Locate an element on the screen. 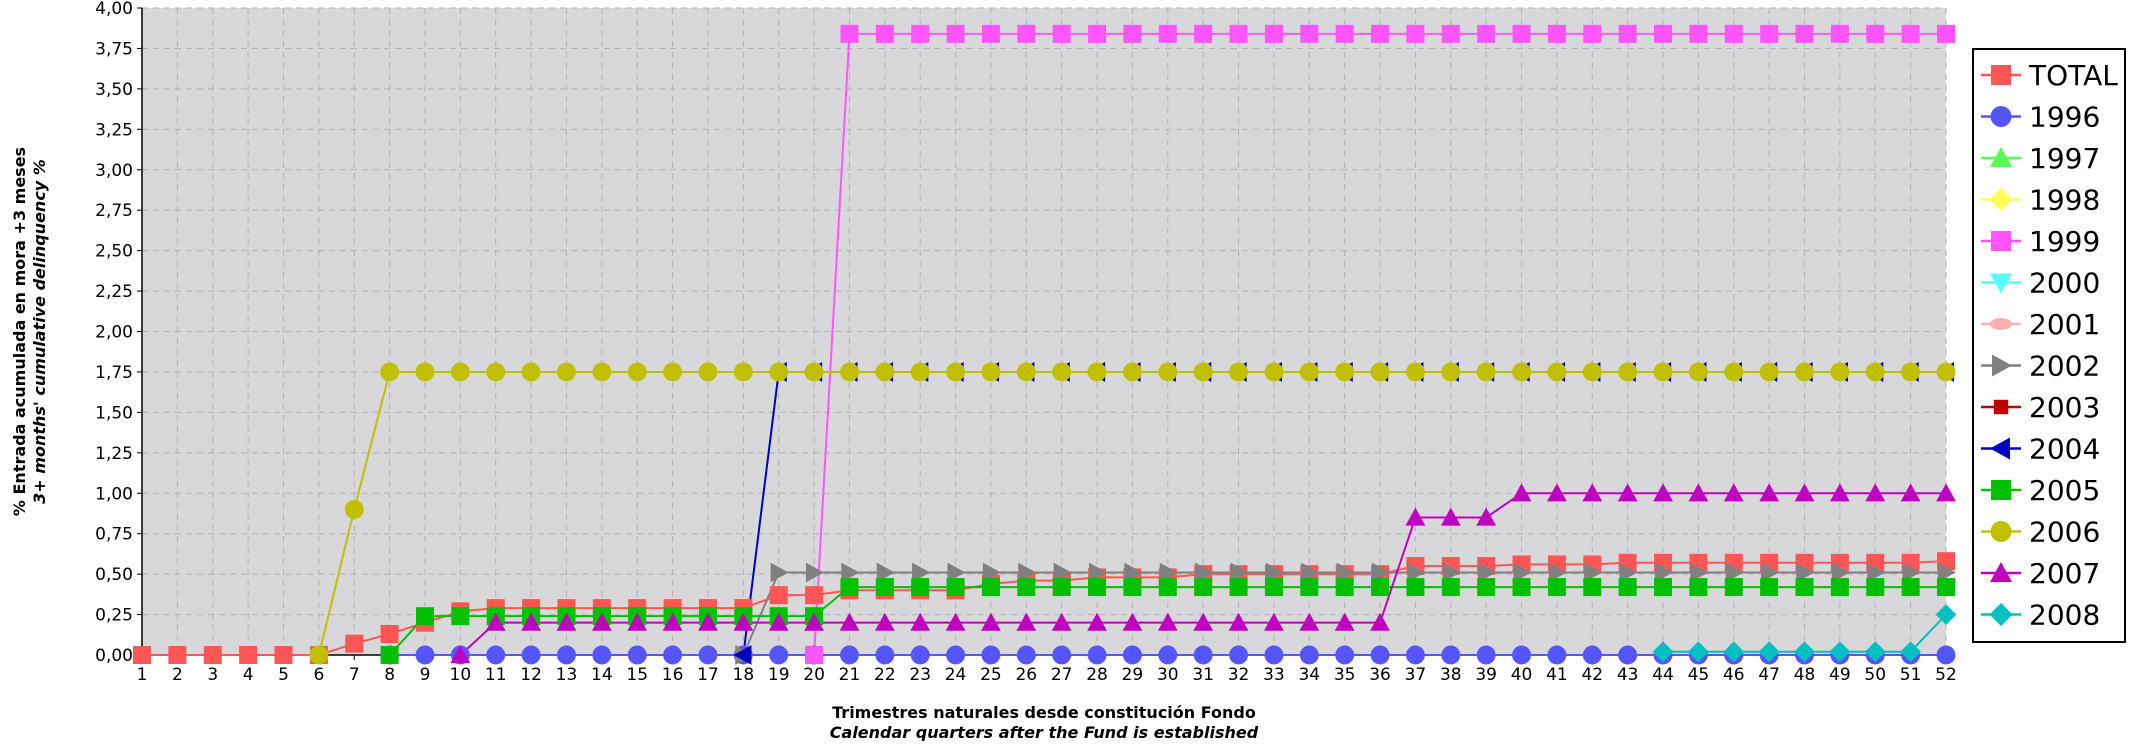 The height and width of the screenshot is (745, 2138). x-tick-label: 45 is located at coordinates (1699, 675).